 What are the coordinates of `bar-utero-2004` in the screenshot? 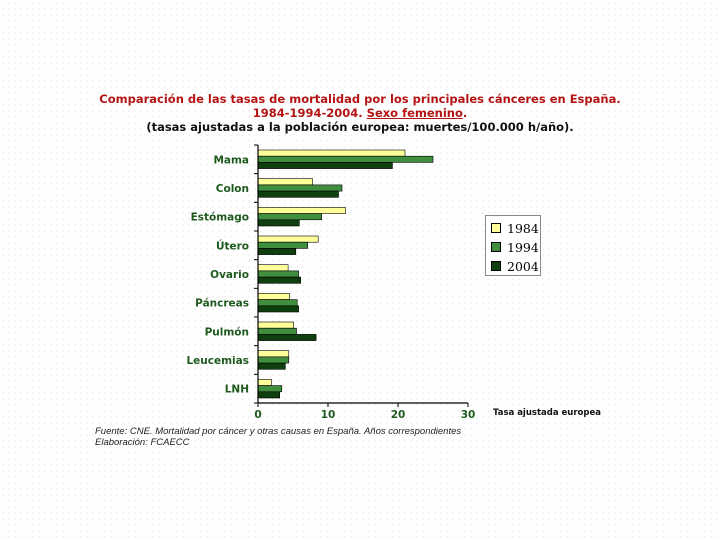 It's located at (277, 251).